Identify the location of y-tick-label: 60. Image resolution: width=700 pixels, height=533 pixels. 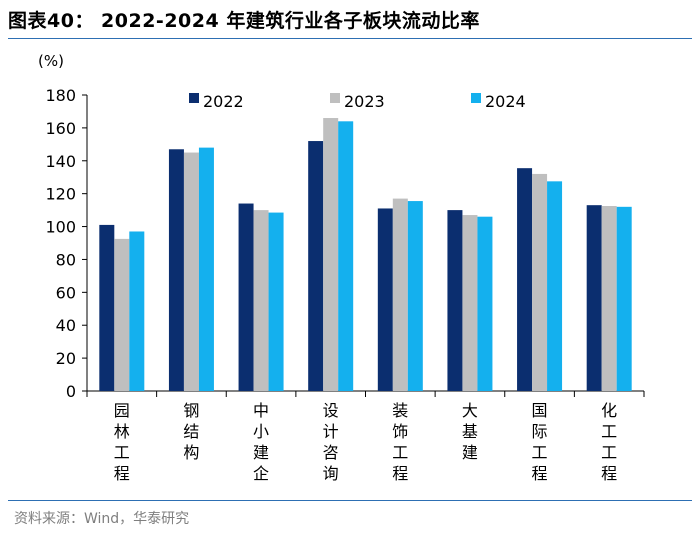
(66, 292).